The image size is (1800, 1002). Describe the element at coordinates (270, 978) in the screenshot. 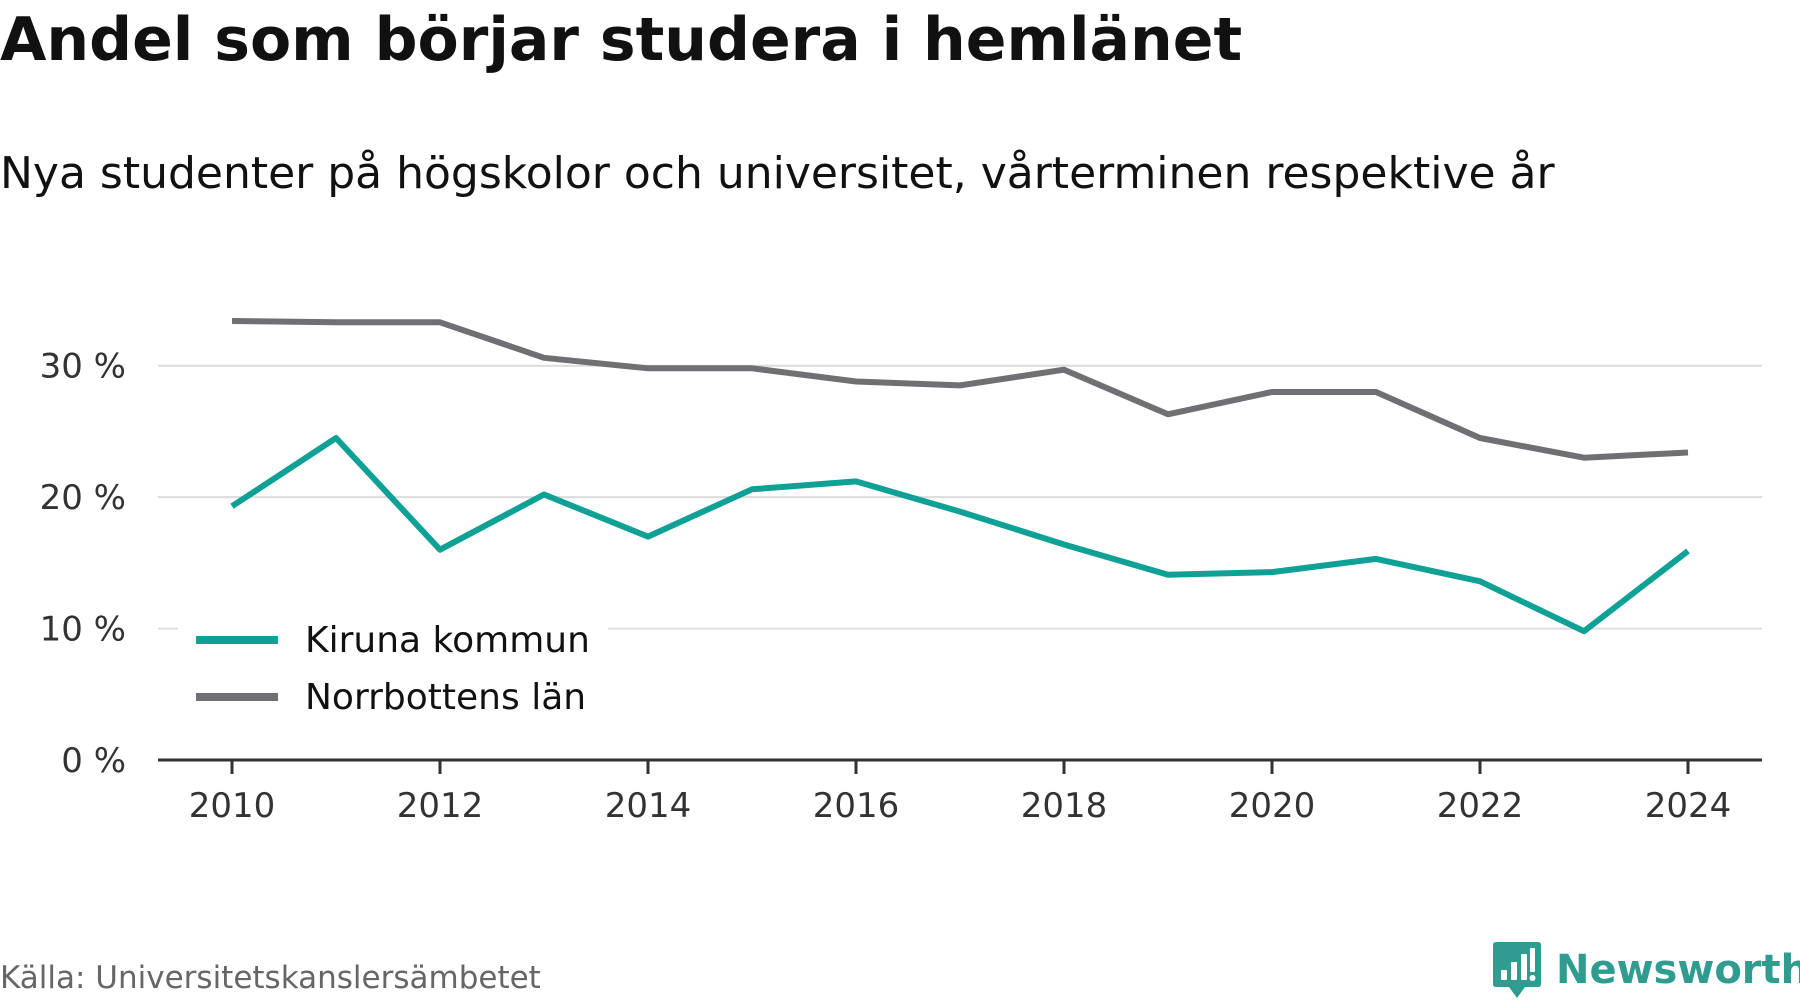

I see `source-note: Källa: Universitetskanslersämbetet` at that location.